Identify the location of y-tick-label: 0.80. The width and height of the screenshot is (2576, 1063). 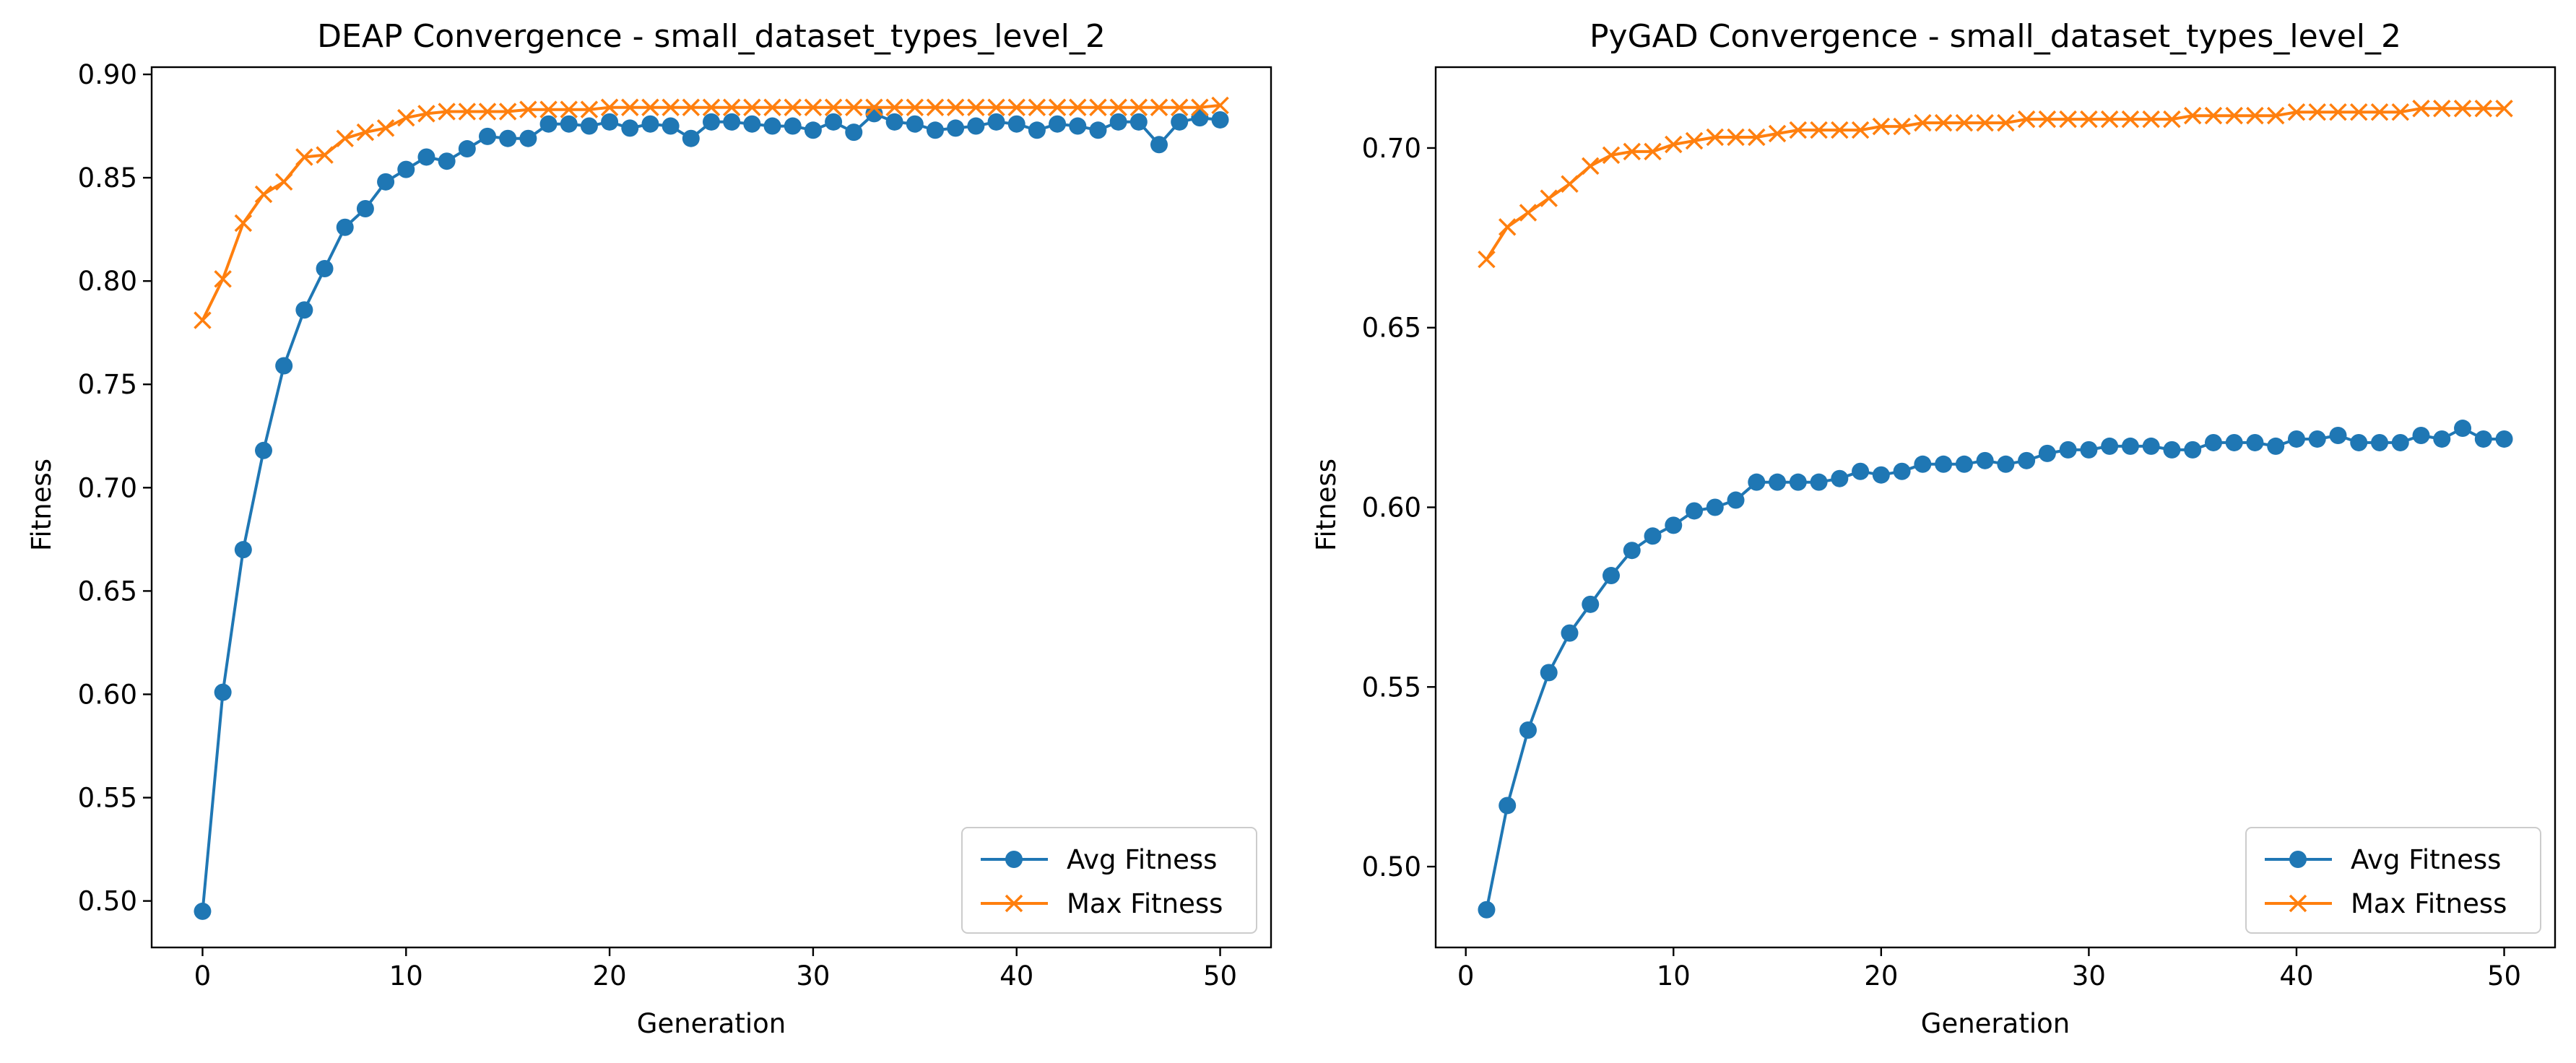
(107, 281).